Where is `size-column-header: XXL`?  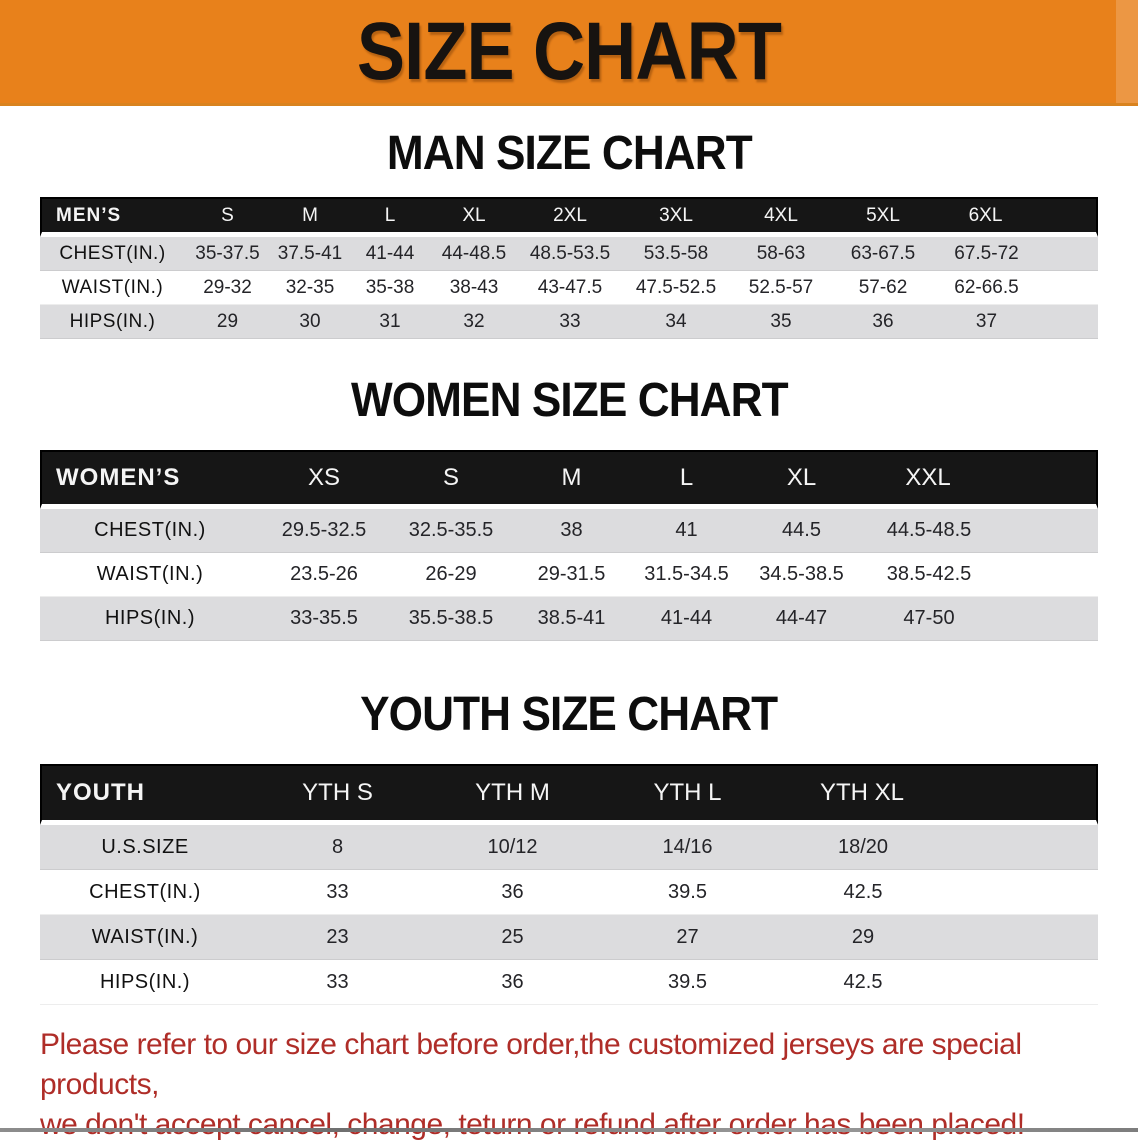 size-column-header: XXL is located at coordinates (978, 479).